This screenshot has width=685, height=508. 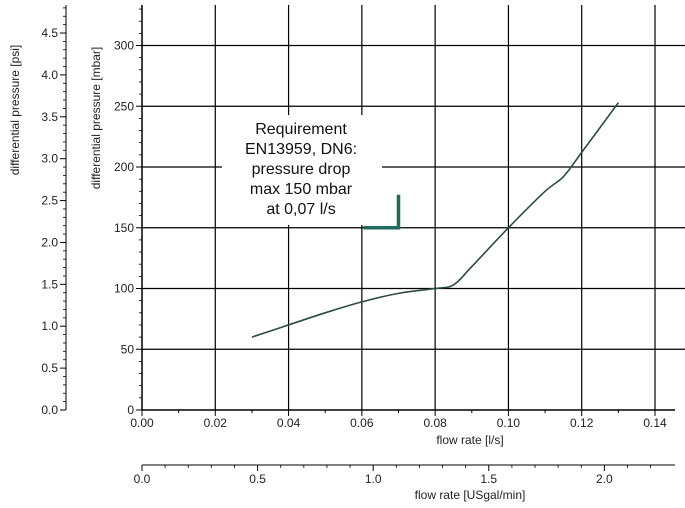 I want to click on y-tick-label: 100, so click(x=124, y=289).